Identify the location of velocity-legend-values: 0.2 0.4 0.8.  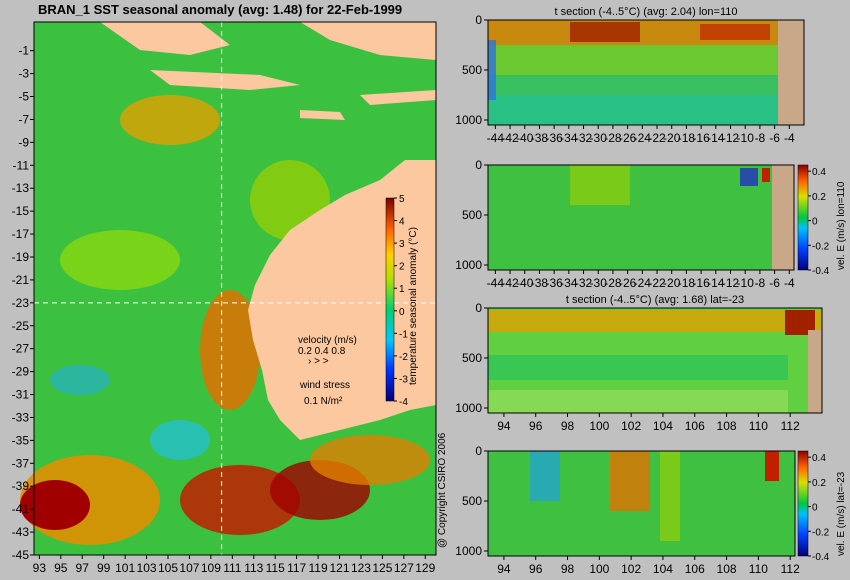
(322, 351).